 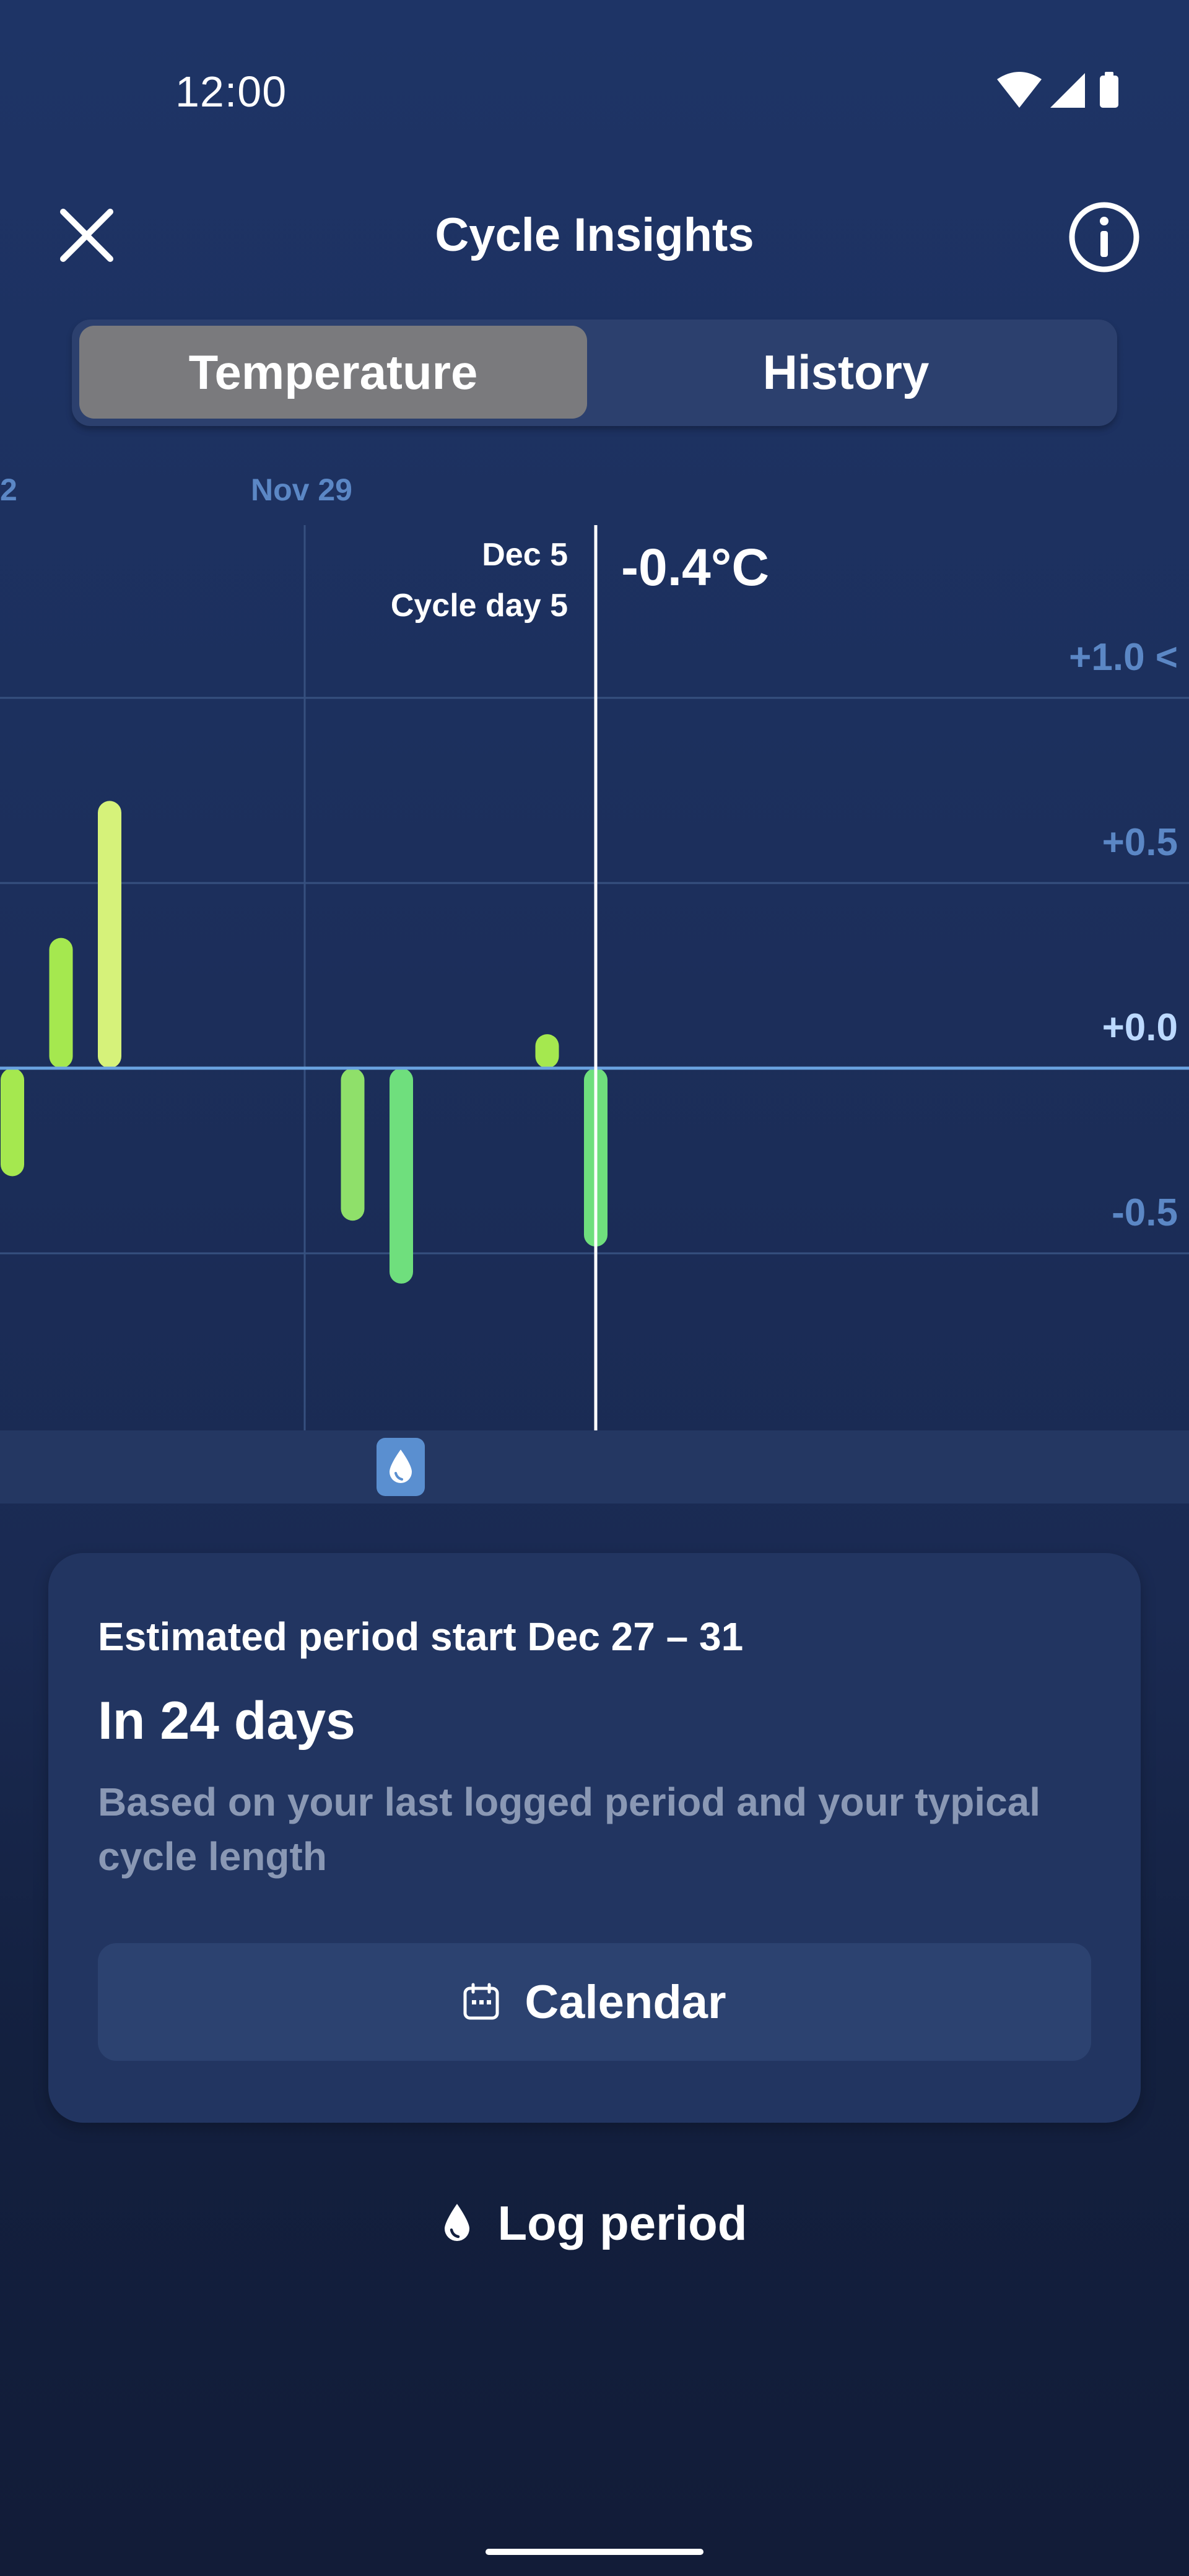 What do you see at coordinates (1019, 90) in the screenshot?
I see `wifi-icon` at bounding box center [1019, 90].